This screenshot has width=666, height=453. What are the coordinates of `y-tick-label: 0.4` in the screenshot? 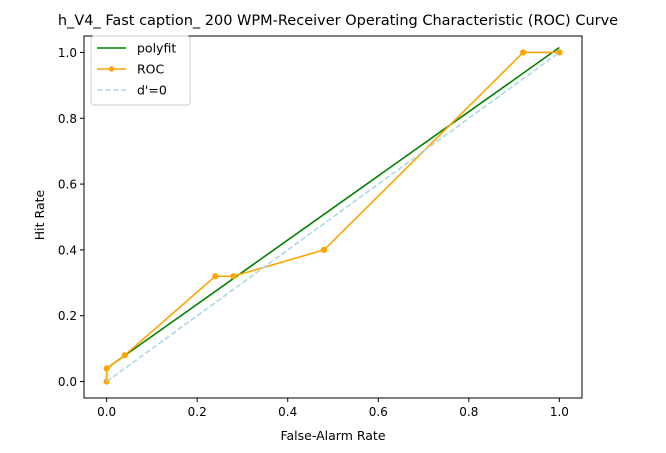 It's located at (67, 250).